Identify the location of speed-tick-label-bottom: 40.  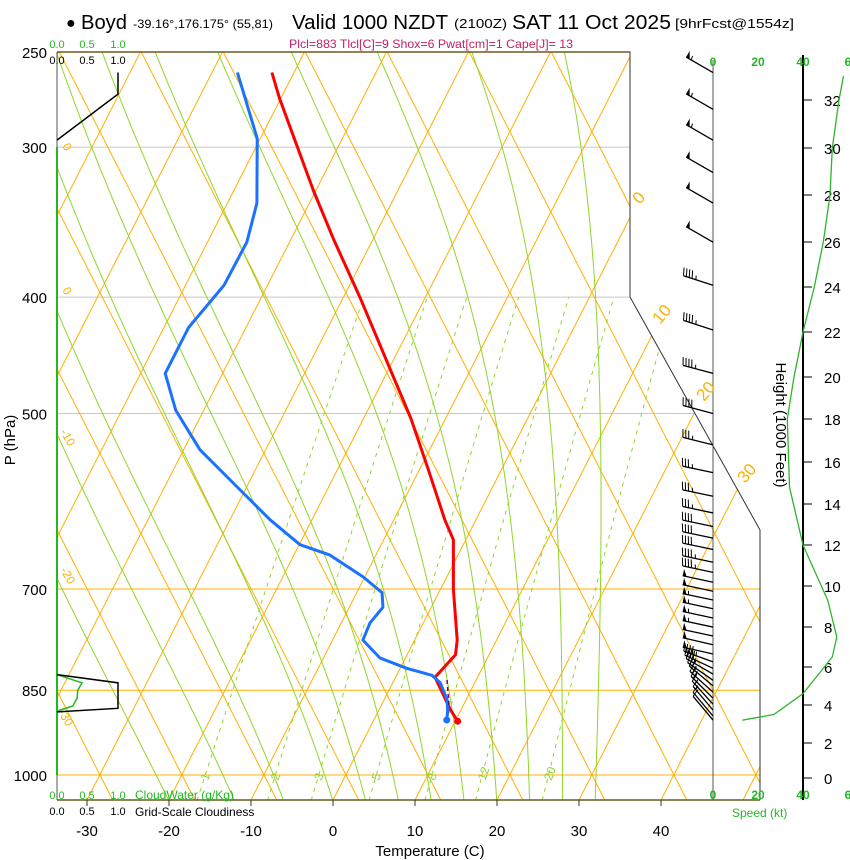
(803, 795).